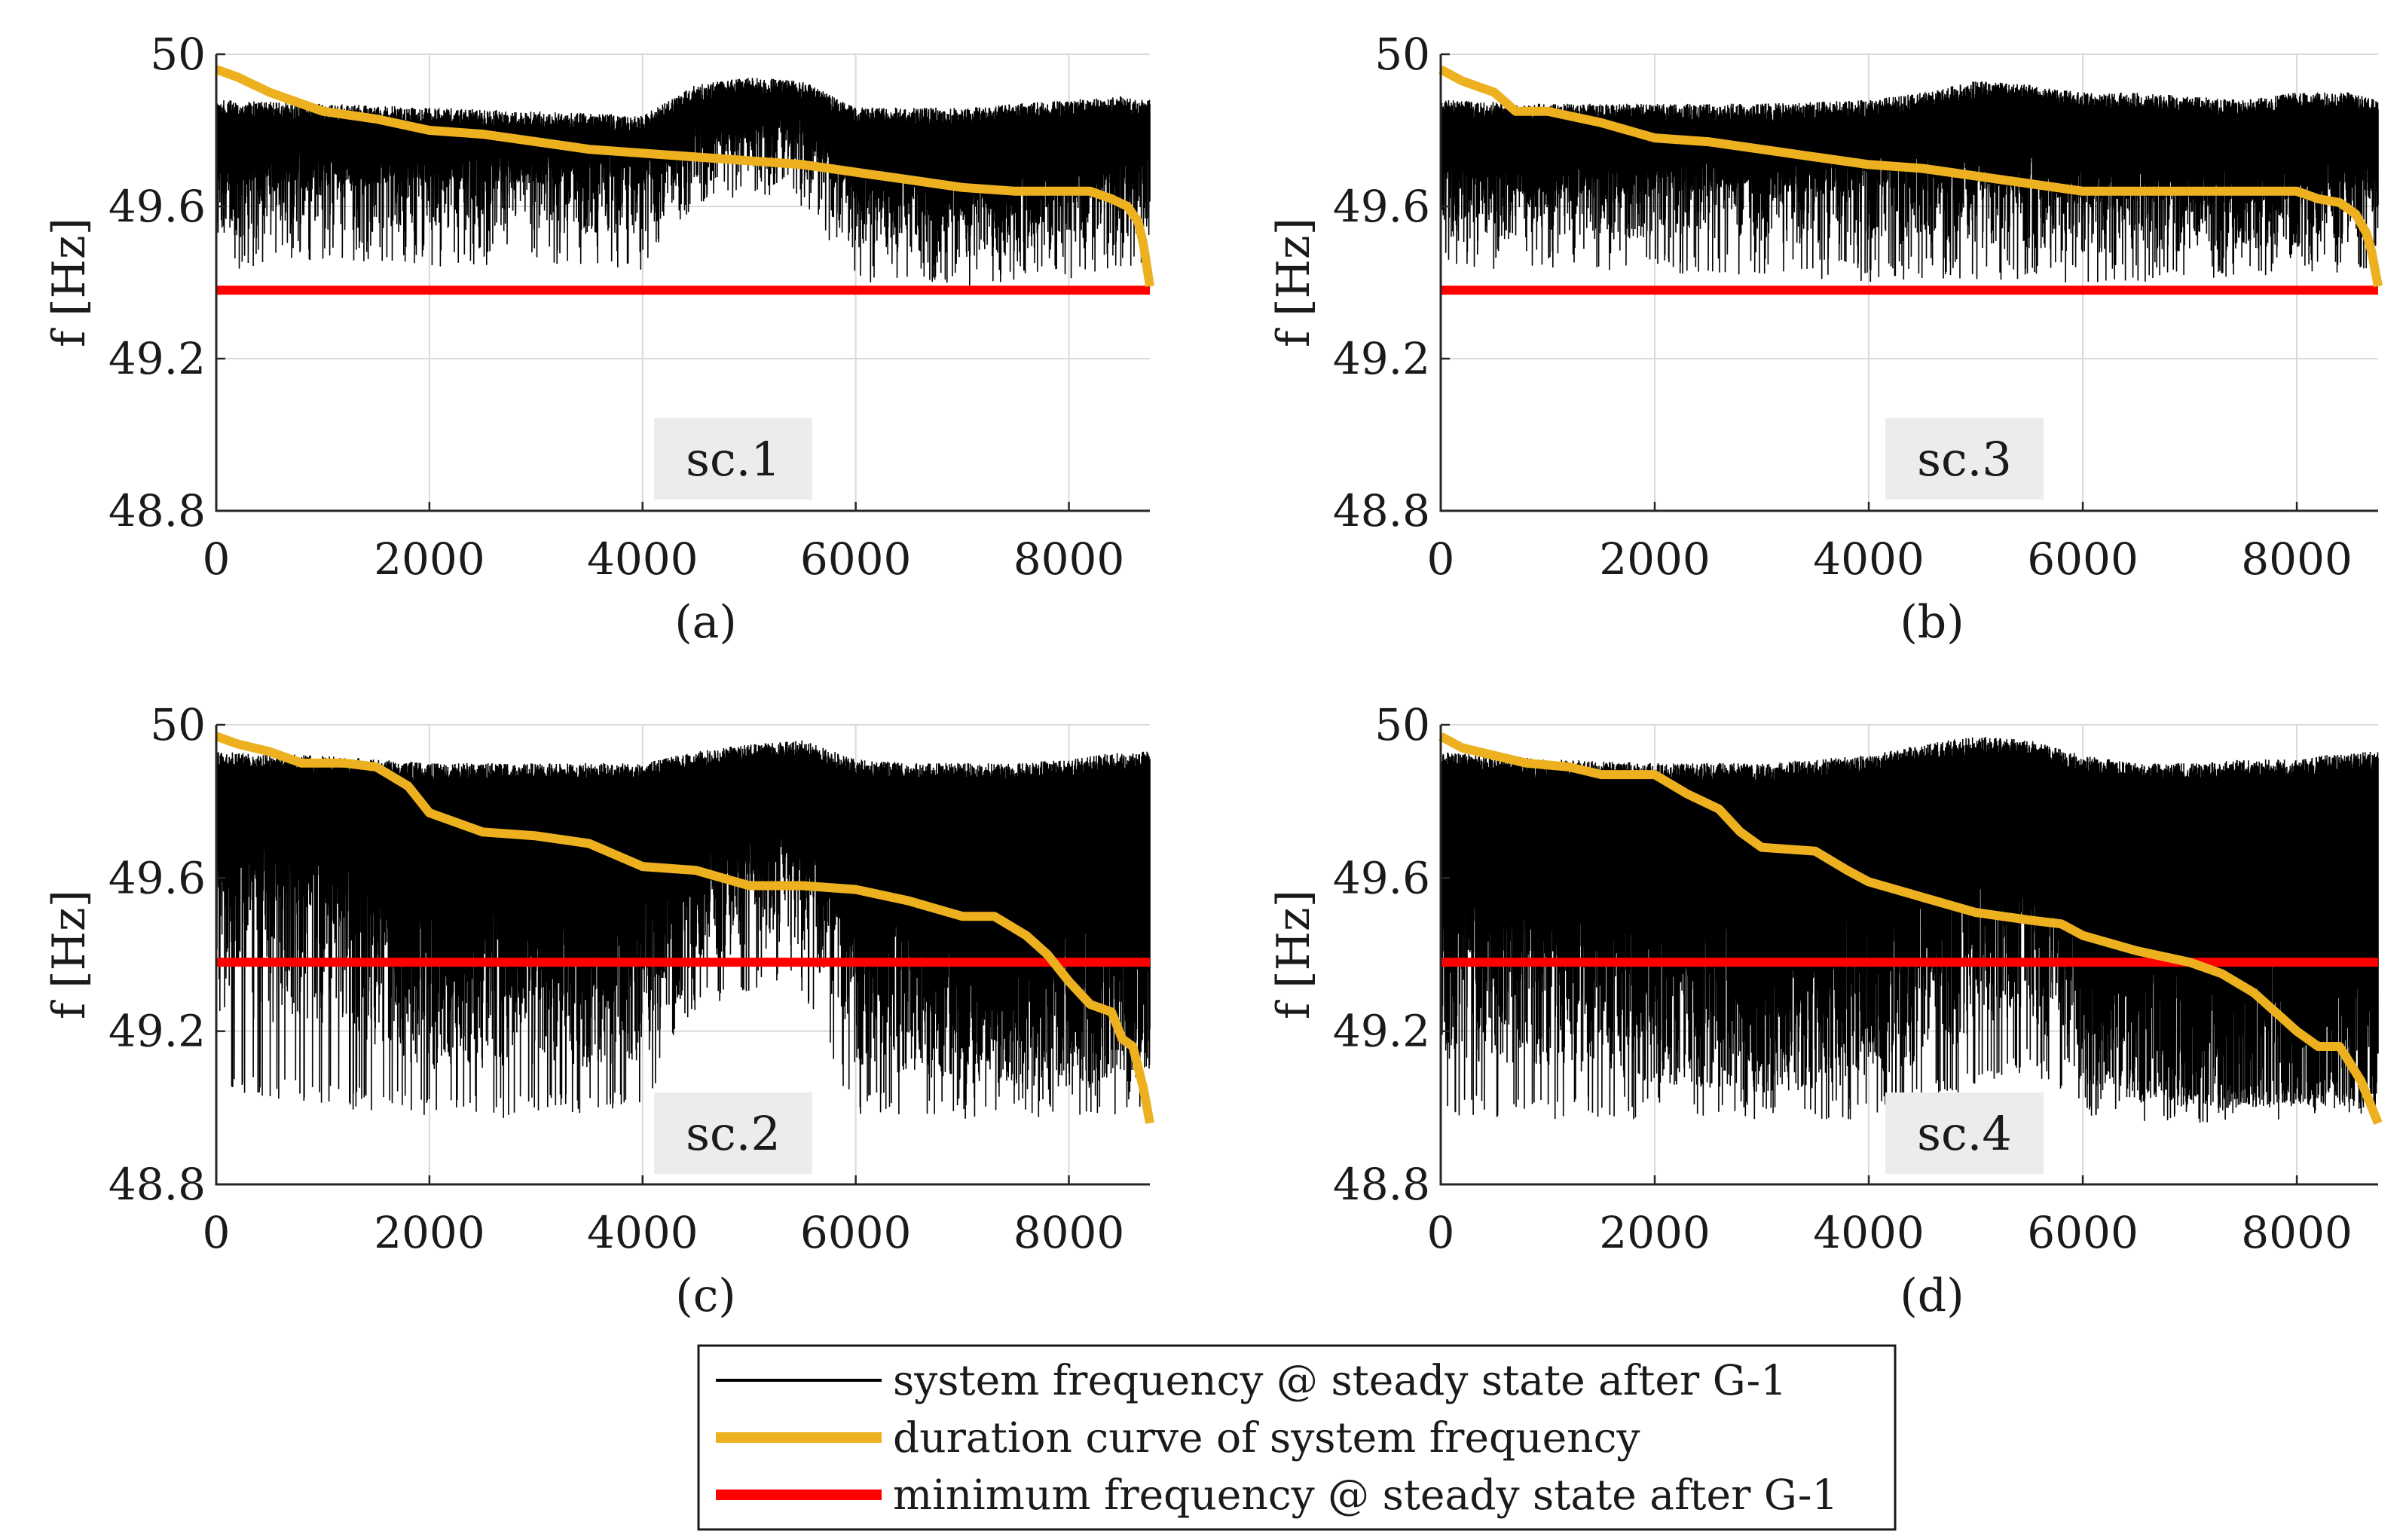  I want to click on panel-caption: (a), so click(705, 622).